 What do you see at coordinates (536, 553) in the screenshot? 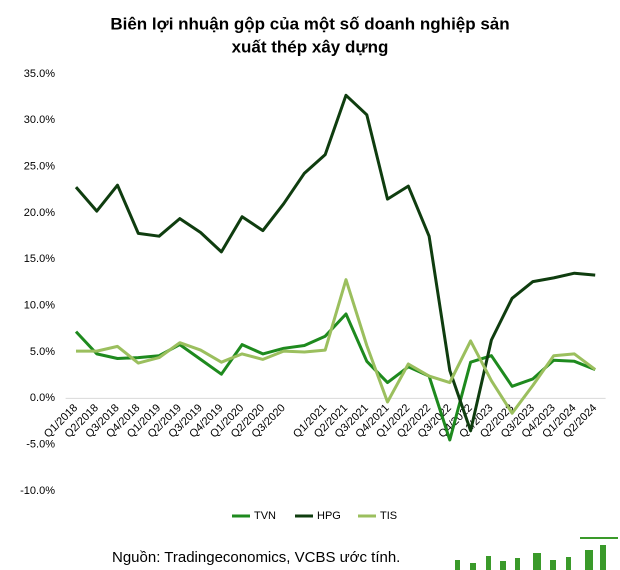
I see `decor` at bounding box center [536, 553].